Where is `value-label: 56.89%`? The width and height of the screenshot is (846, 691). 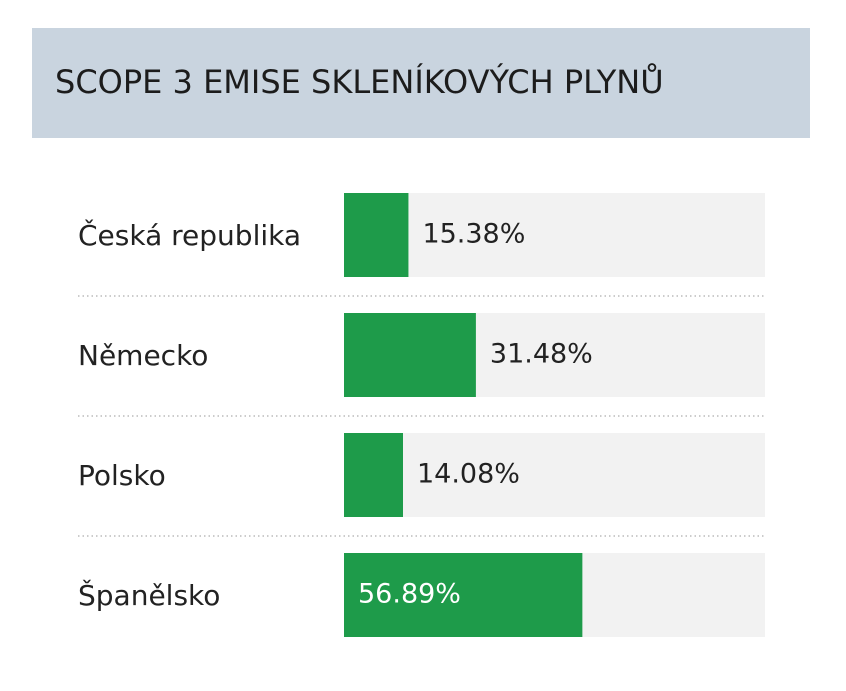 value-label: 56.89% is located at coordinates (409, 594).